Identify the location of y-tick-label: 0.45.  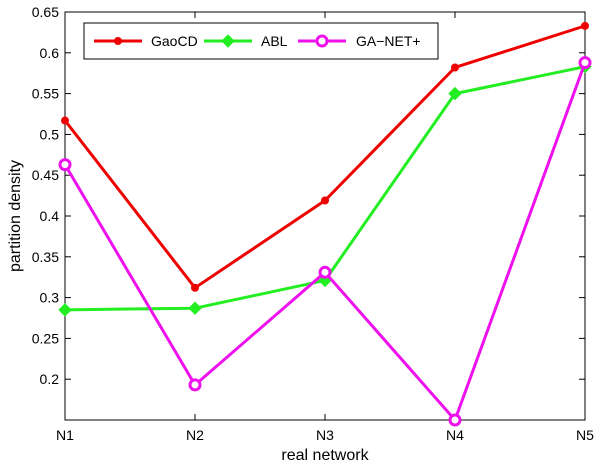
(45, 175).